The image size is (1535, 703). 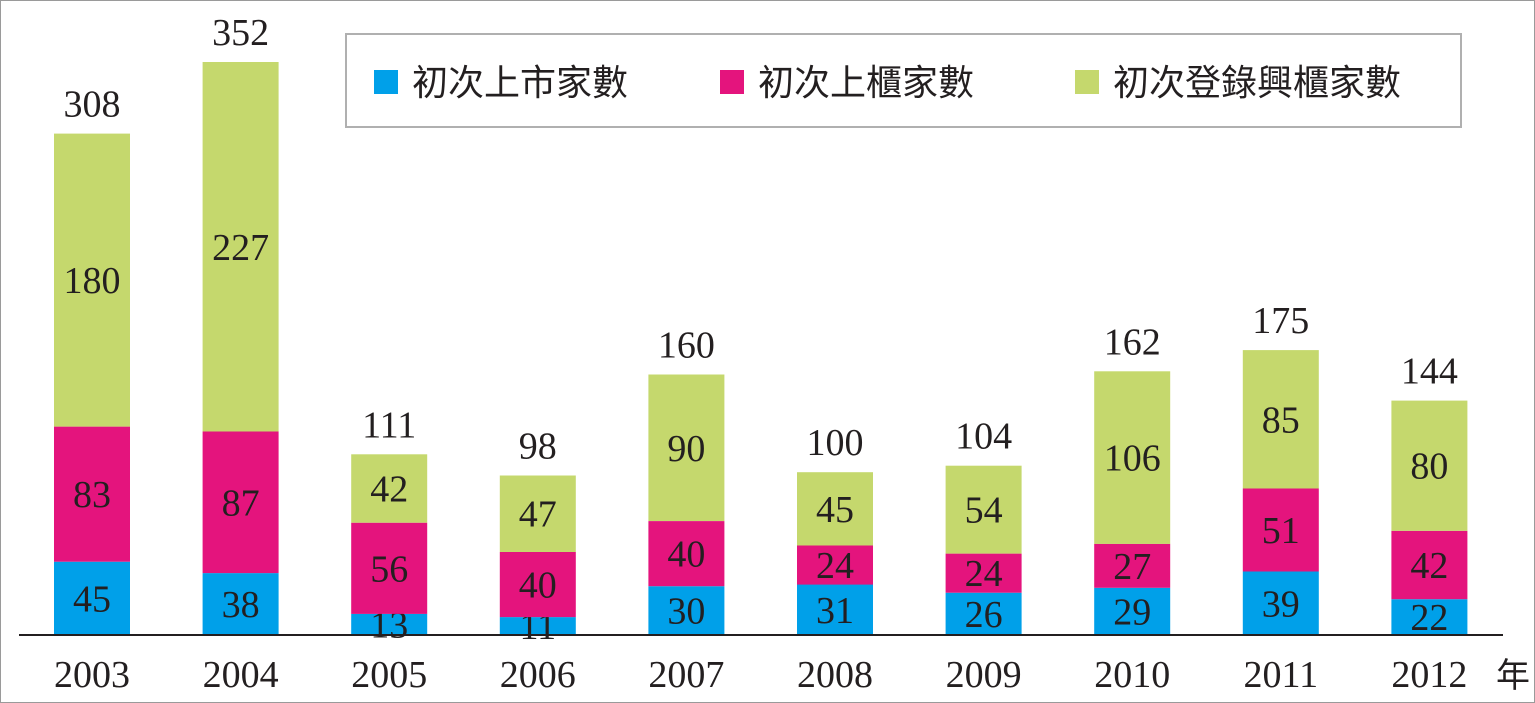 I want to click on data-label: 87, so click(x=241, y=503).